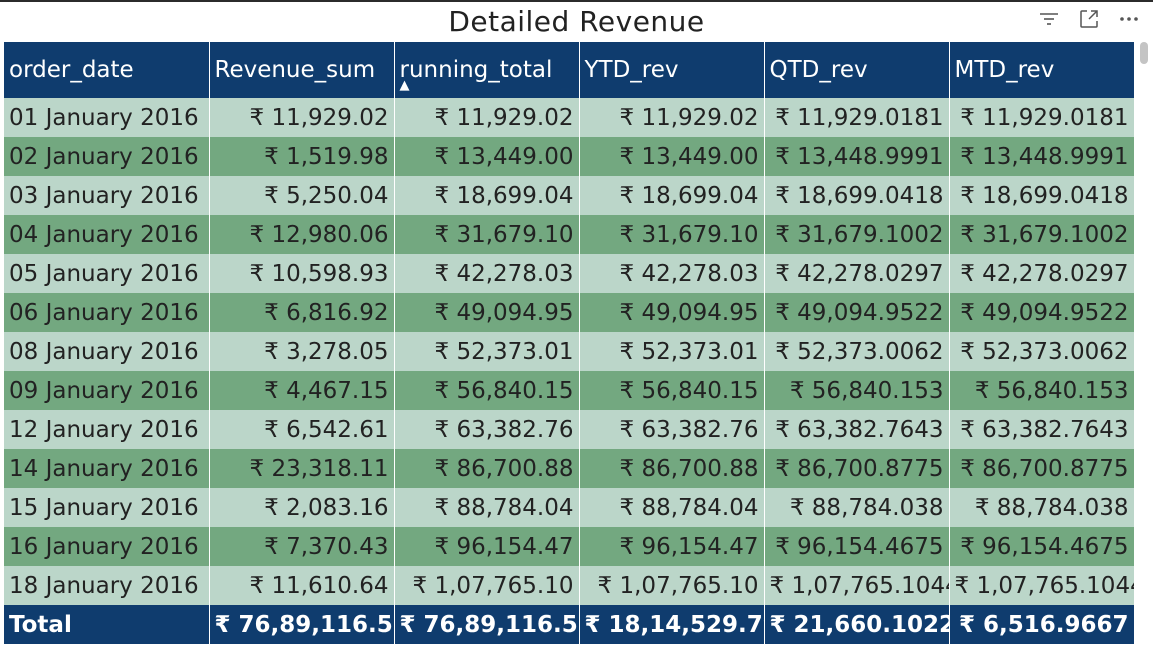  What do you see at coordinates (107, 70) in the screenshot?
I see `column-header-order-date: order_date` at bounding box center [107, 70].